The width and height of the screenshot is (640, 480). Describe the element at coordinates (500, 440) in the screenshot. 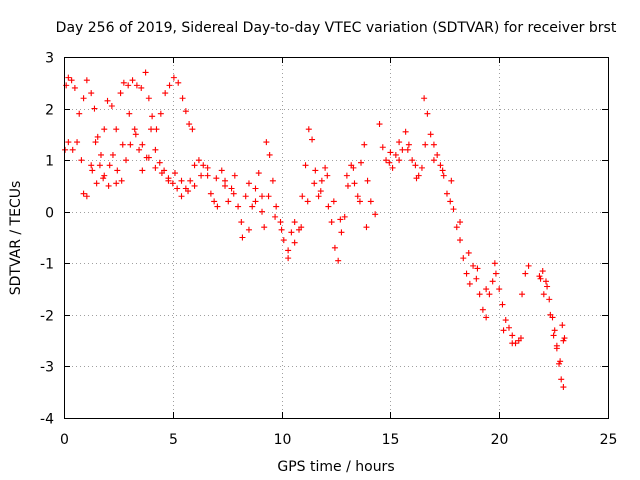

I see `x-tick-label: 20` at that location.